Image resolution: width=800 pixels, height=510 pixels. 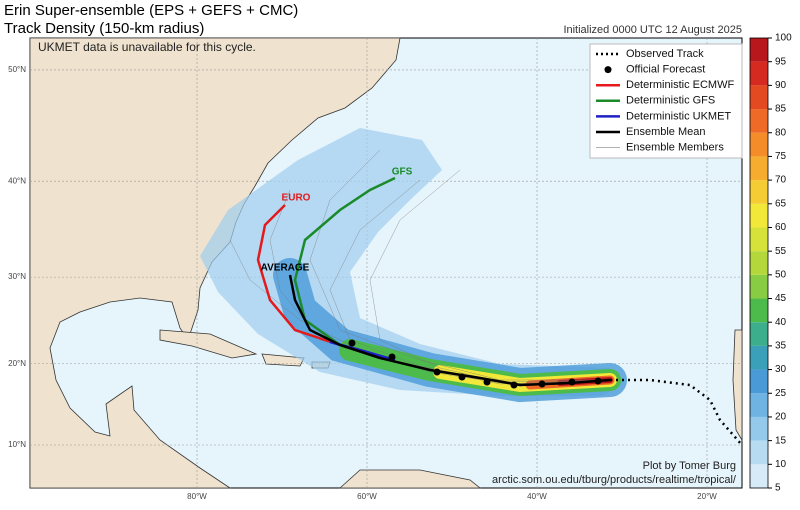 I want to click on colorbar-label: 5, so click(x=778, y=488).